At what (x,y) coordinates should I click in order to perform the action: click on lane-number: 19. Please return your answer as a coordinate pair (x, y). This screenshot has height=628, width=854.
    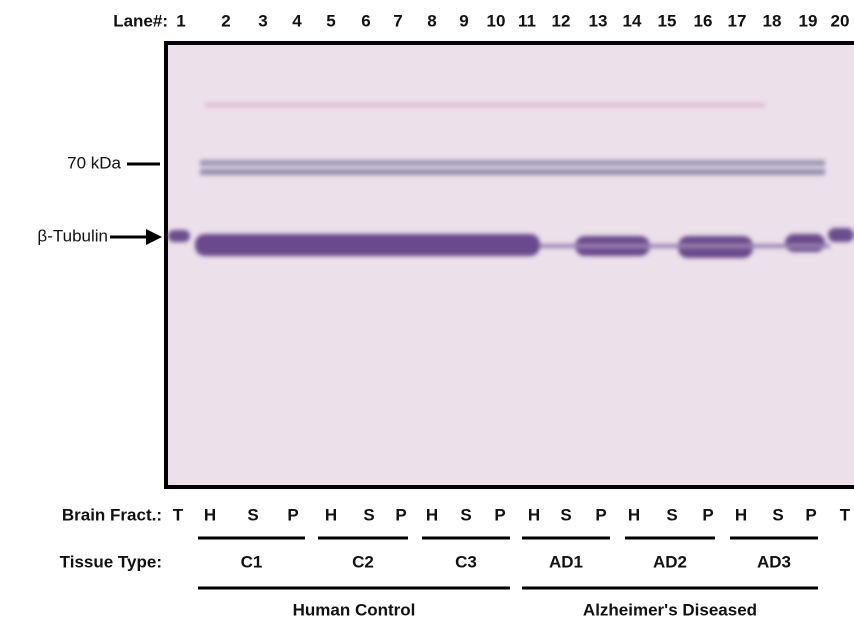
    Looking at the image, I should click on (808, 20).